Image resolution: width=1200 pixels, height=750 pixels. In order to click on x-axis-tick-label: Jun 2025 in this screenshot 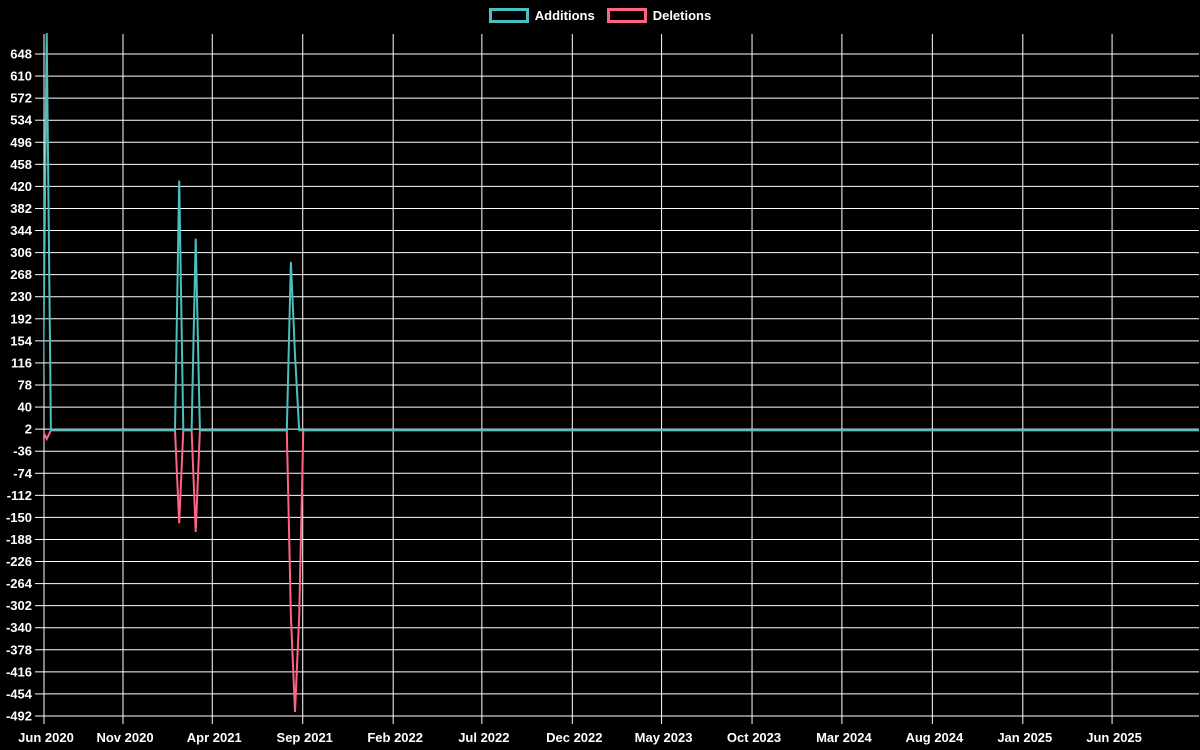, I will do `click(1114, 737)`.